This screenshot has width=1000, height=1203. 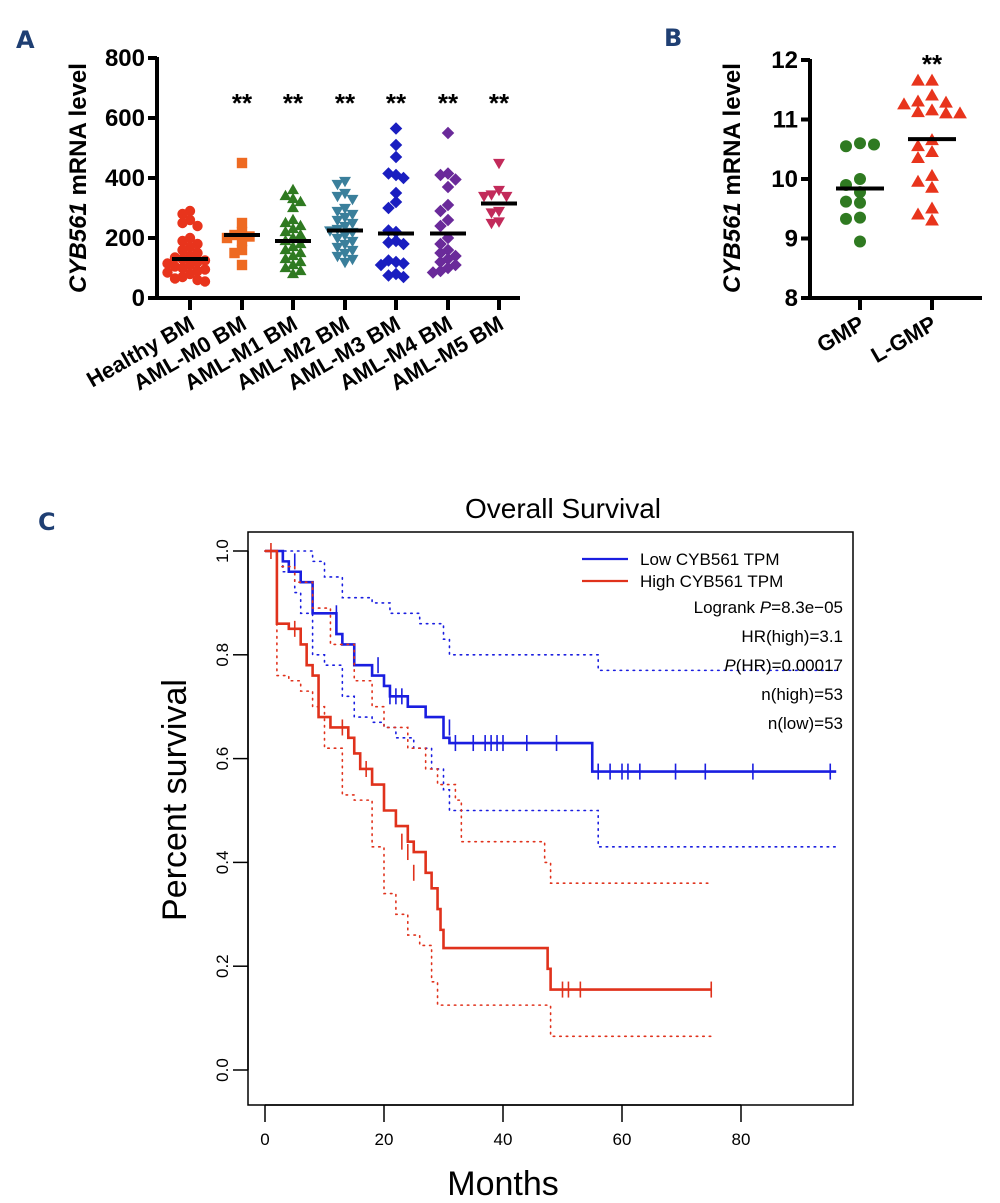 I want to click on y-label-italic: CYB561, so click(x=732, y=247).